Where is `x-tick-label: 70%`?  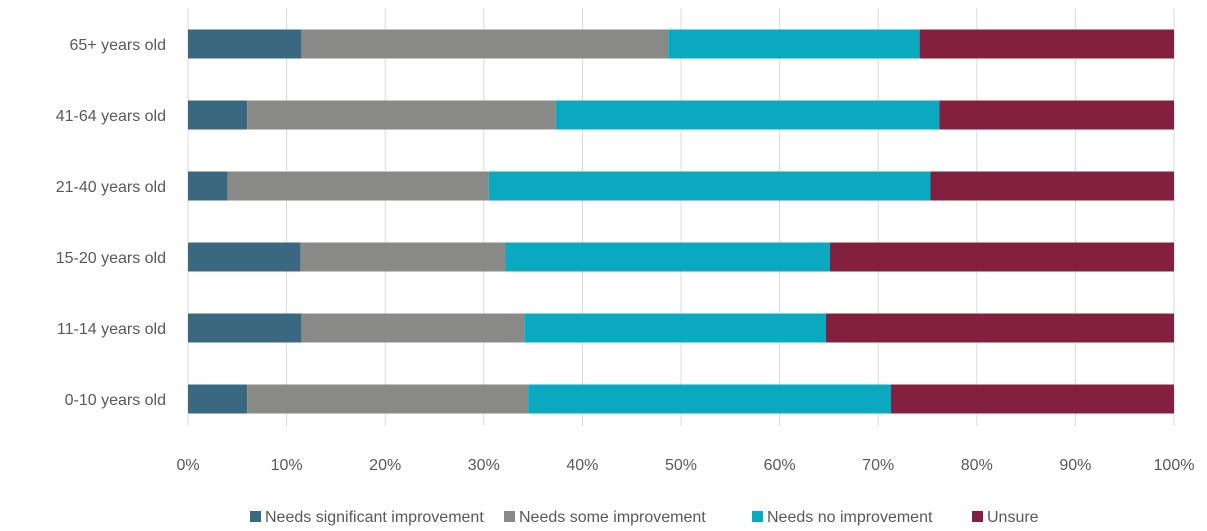
x-tick-label: 70% is located at coordinates (878, 465).